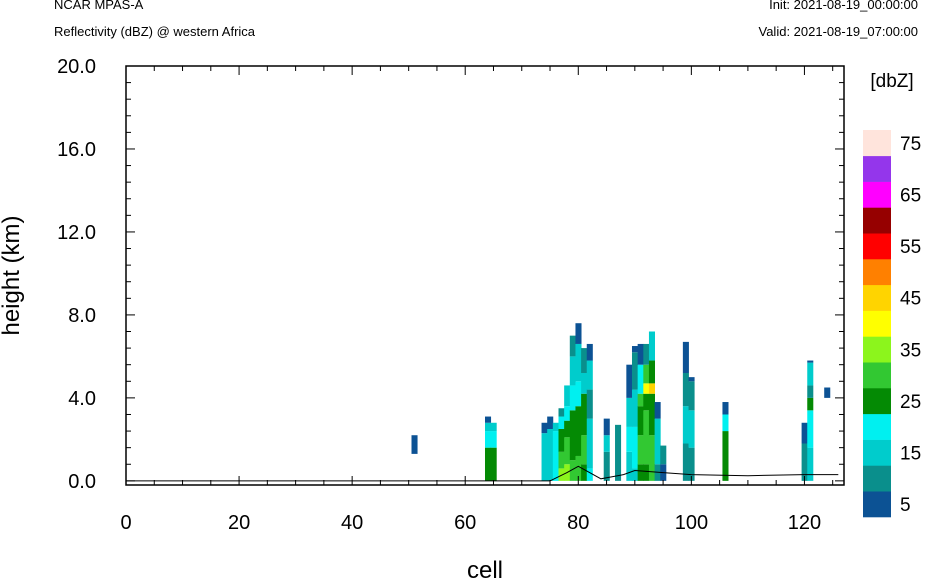 This screenshot has width=925, height=580. Describe the element at coordinates (76, 150) in the screenshot. I see `y-tick-label: 16.0` at that location.